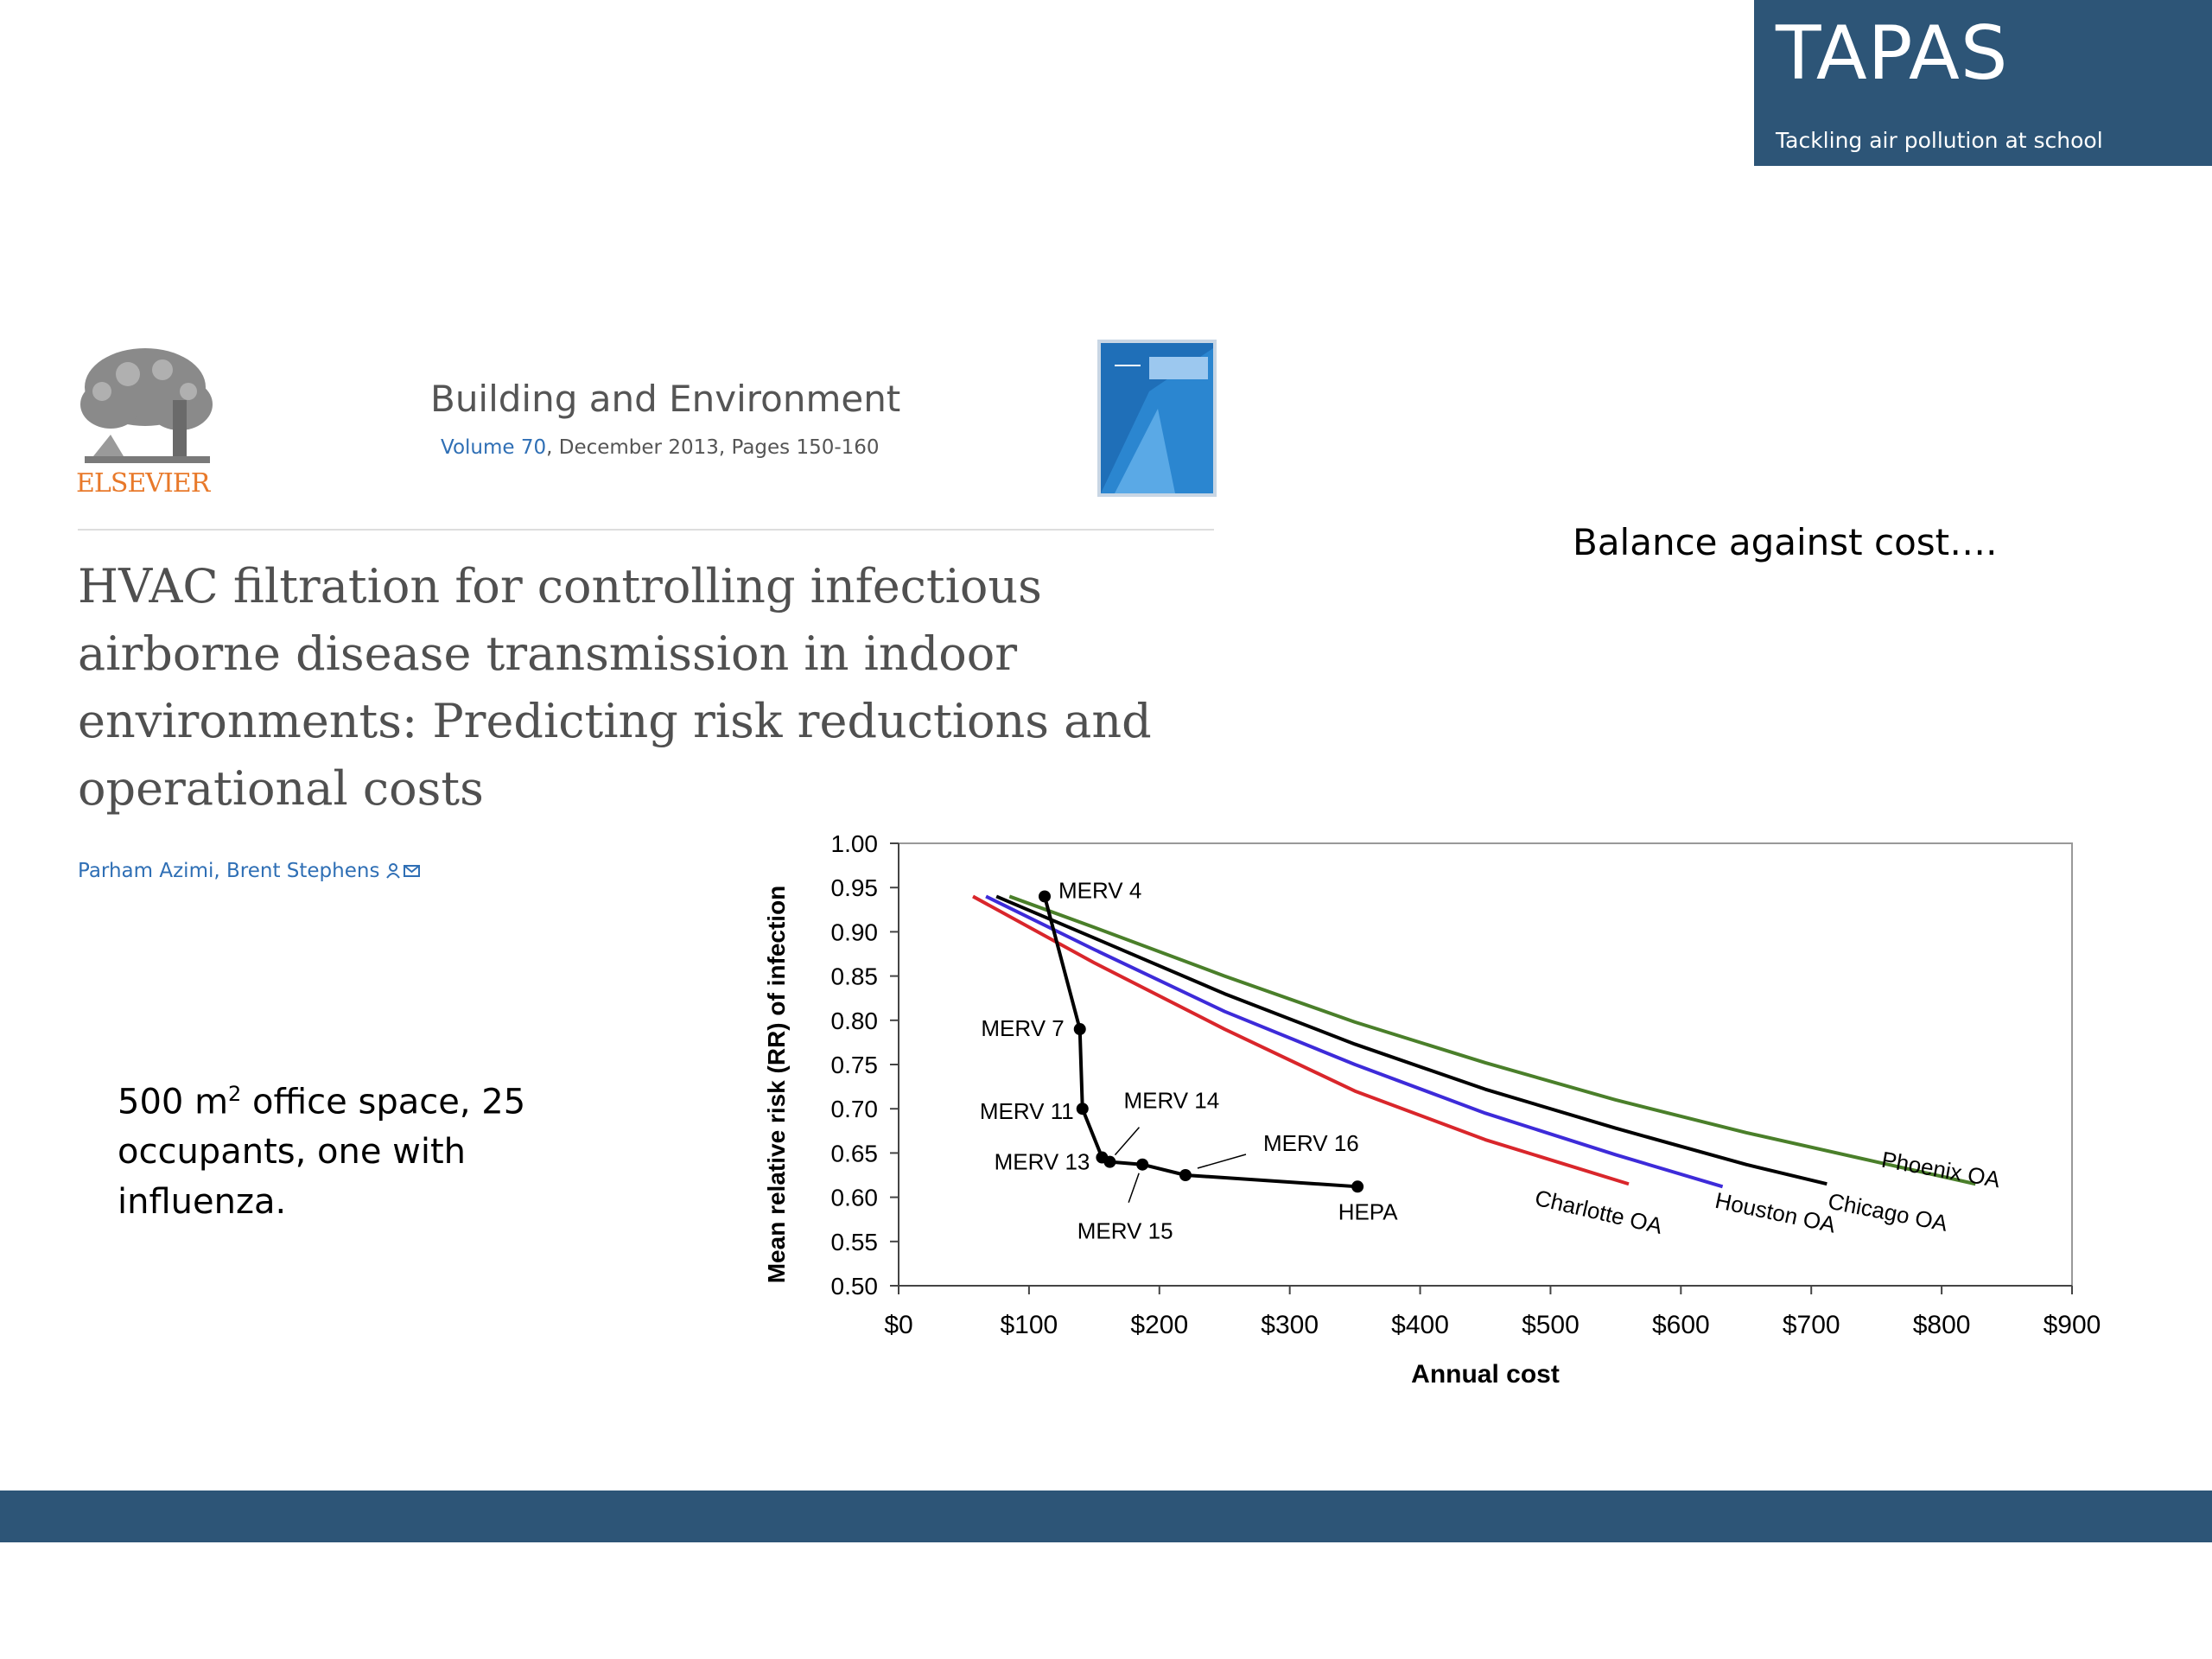 The width and height of the screenshot is (2212, 1659). I want to click on filter-label: MERV 11, so click(1027, 1111).